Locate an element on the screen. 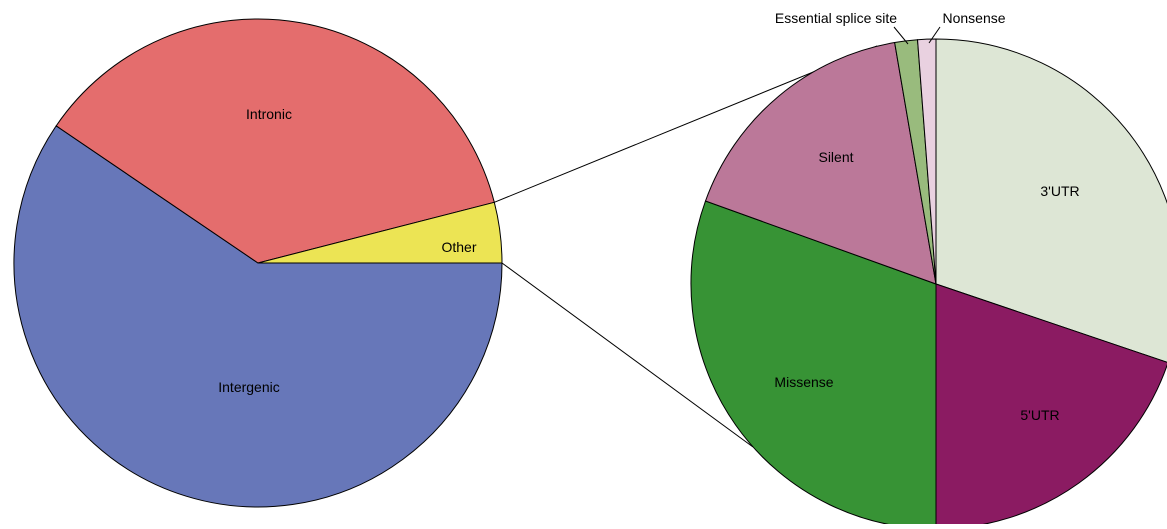 The height and width of the screenshot is (529, 1167). slice-other is located at coordinates (380, 232).